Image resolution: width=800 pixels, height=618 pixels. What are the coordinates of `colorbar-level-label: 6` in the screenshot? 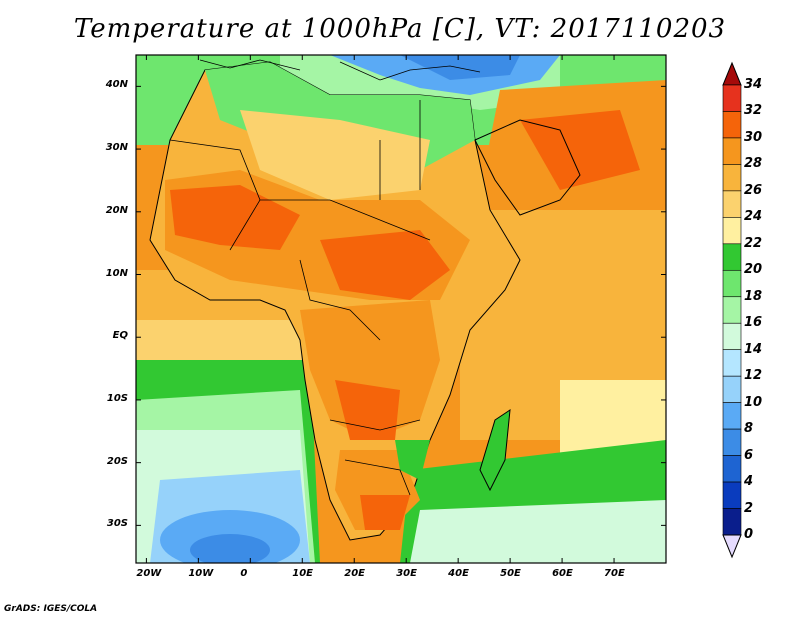 It's located at (749, 455).